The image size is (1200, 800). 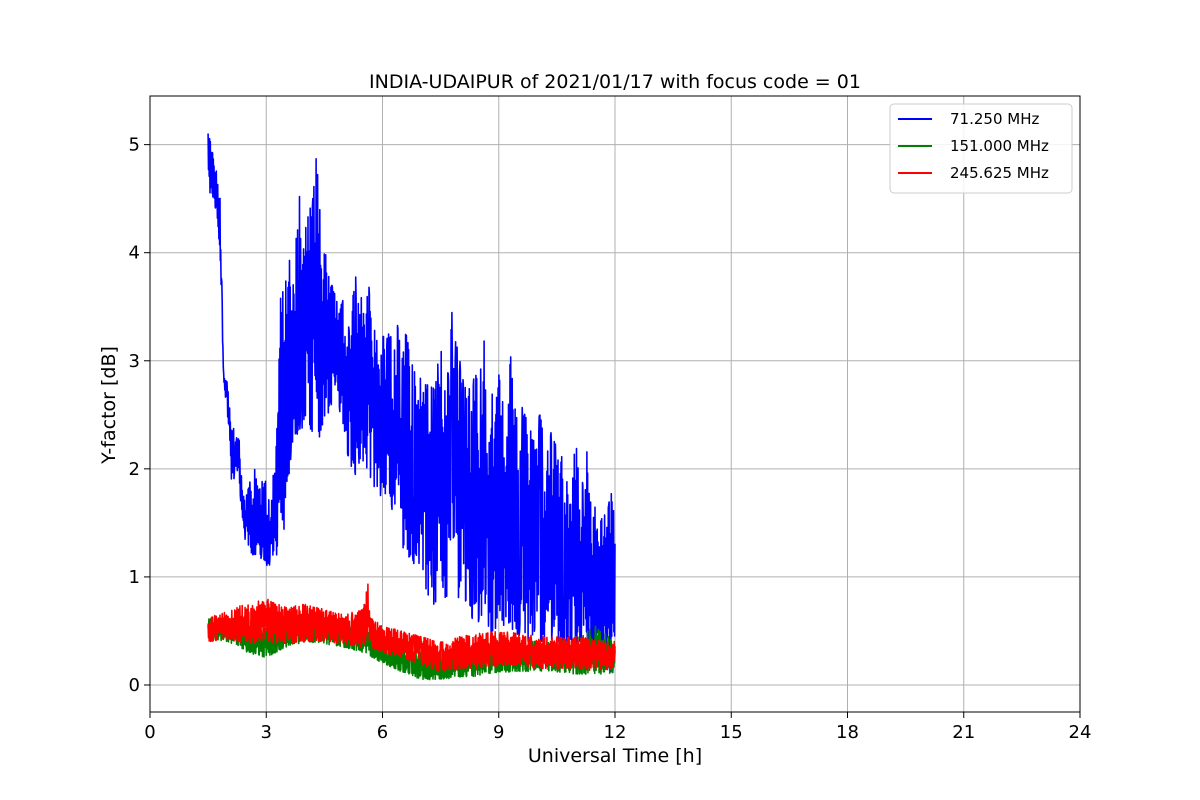 I want to click on x-tick-label: 3, so click(x=266, y=732).